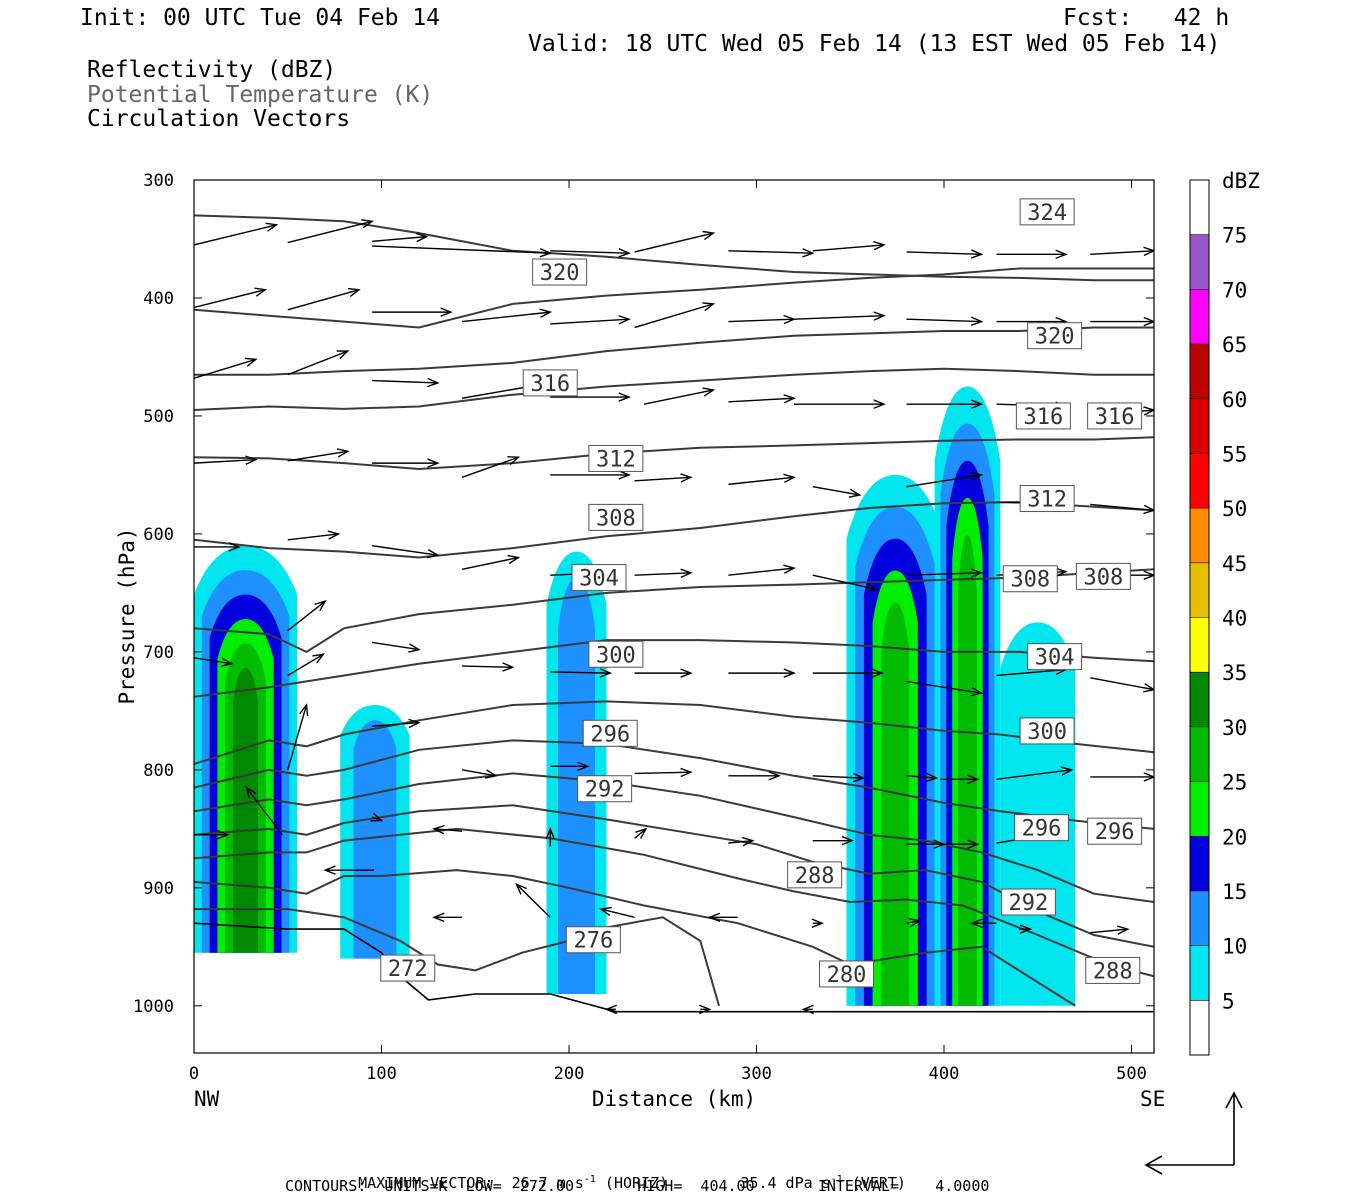 Image resolution: width=1350 pixels, height=1200 pixels. Describe the element at coordinates (1055, 658) in the screenshot. I see `theta-label-text: 304` at that location.